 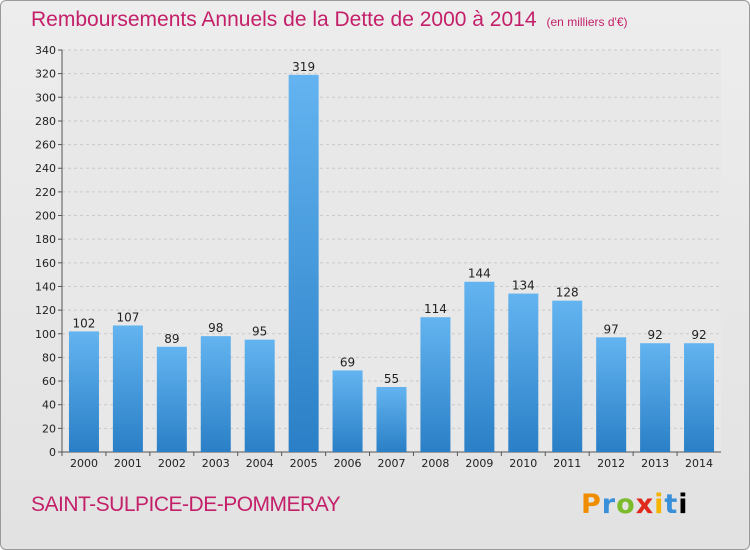 What do you see at coordinates (655, 463) in the screenshot?
I see `x-tick-label-2013: 2013` at bounding box center [655, 463].